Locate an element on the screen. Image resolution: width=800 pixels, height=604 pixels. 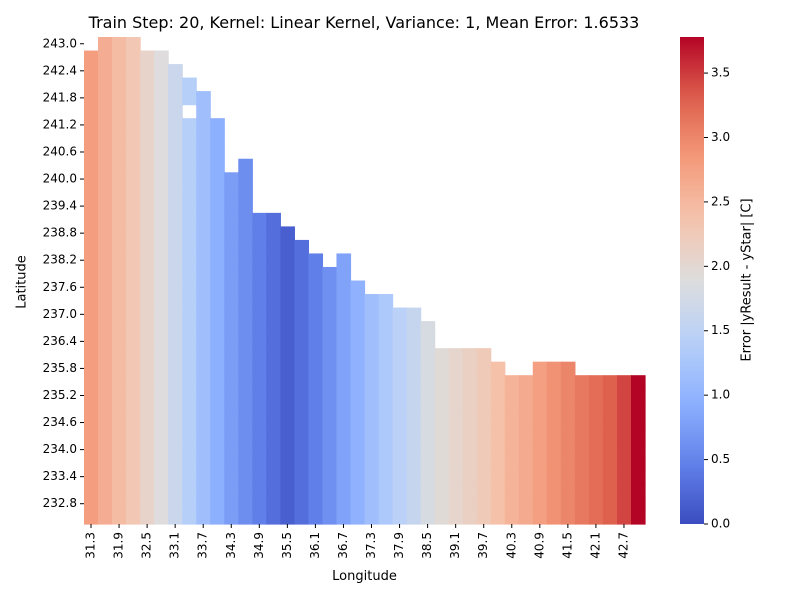
colorbar: 0.0 0.5 1.0 1.5 2.0 2.5 3.0 3.5 is located at coordinates (705, 284).